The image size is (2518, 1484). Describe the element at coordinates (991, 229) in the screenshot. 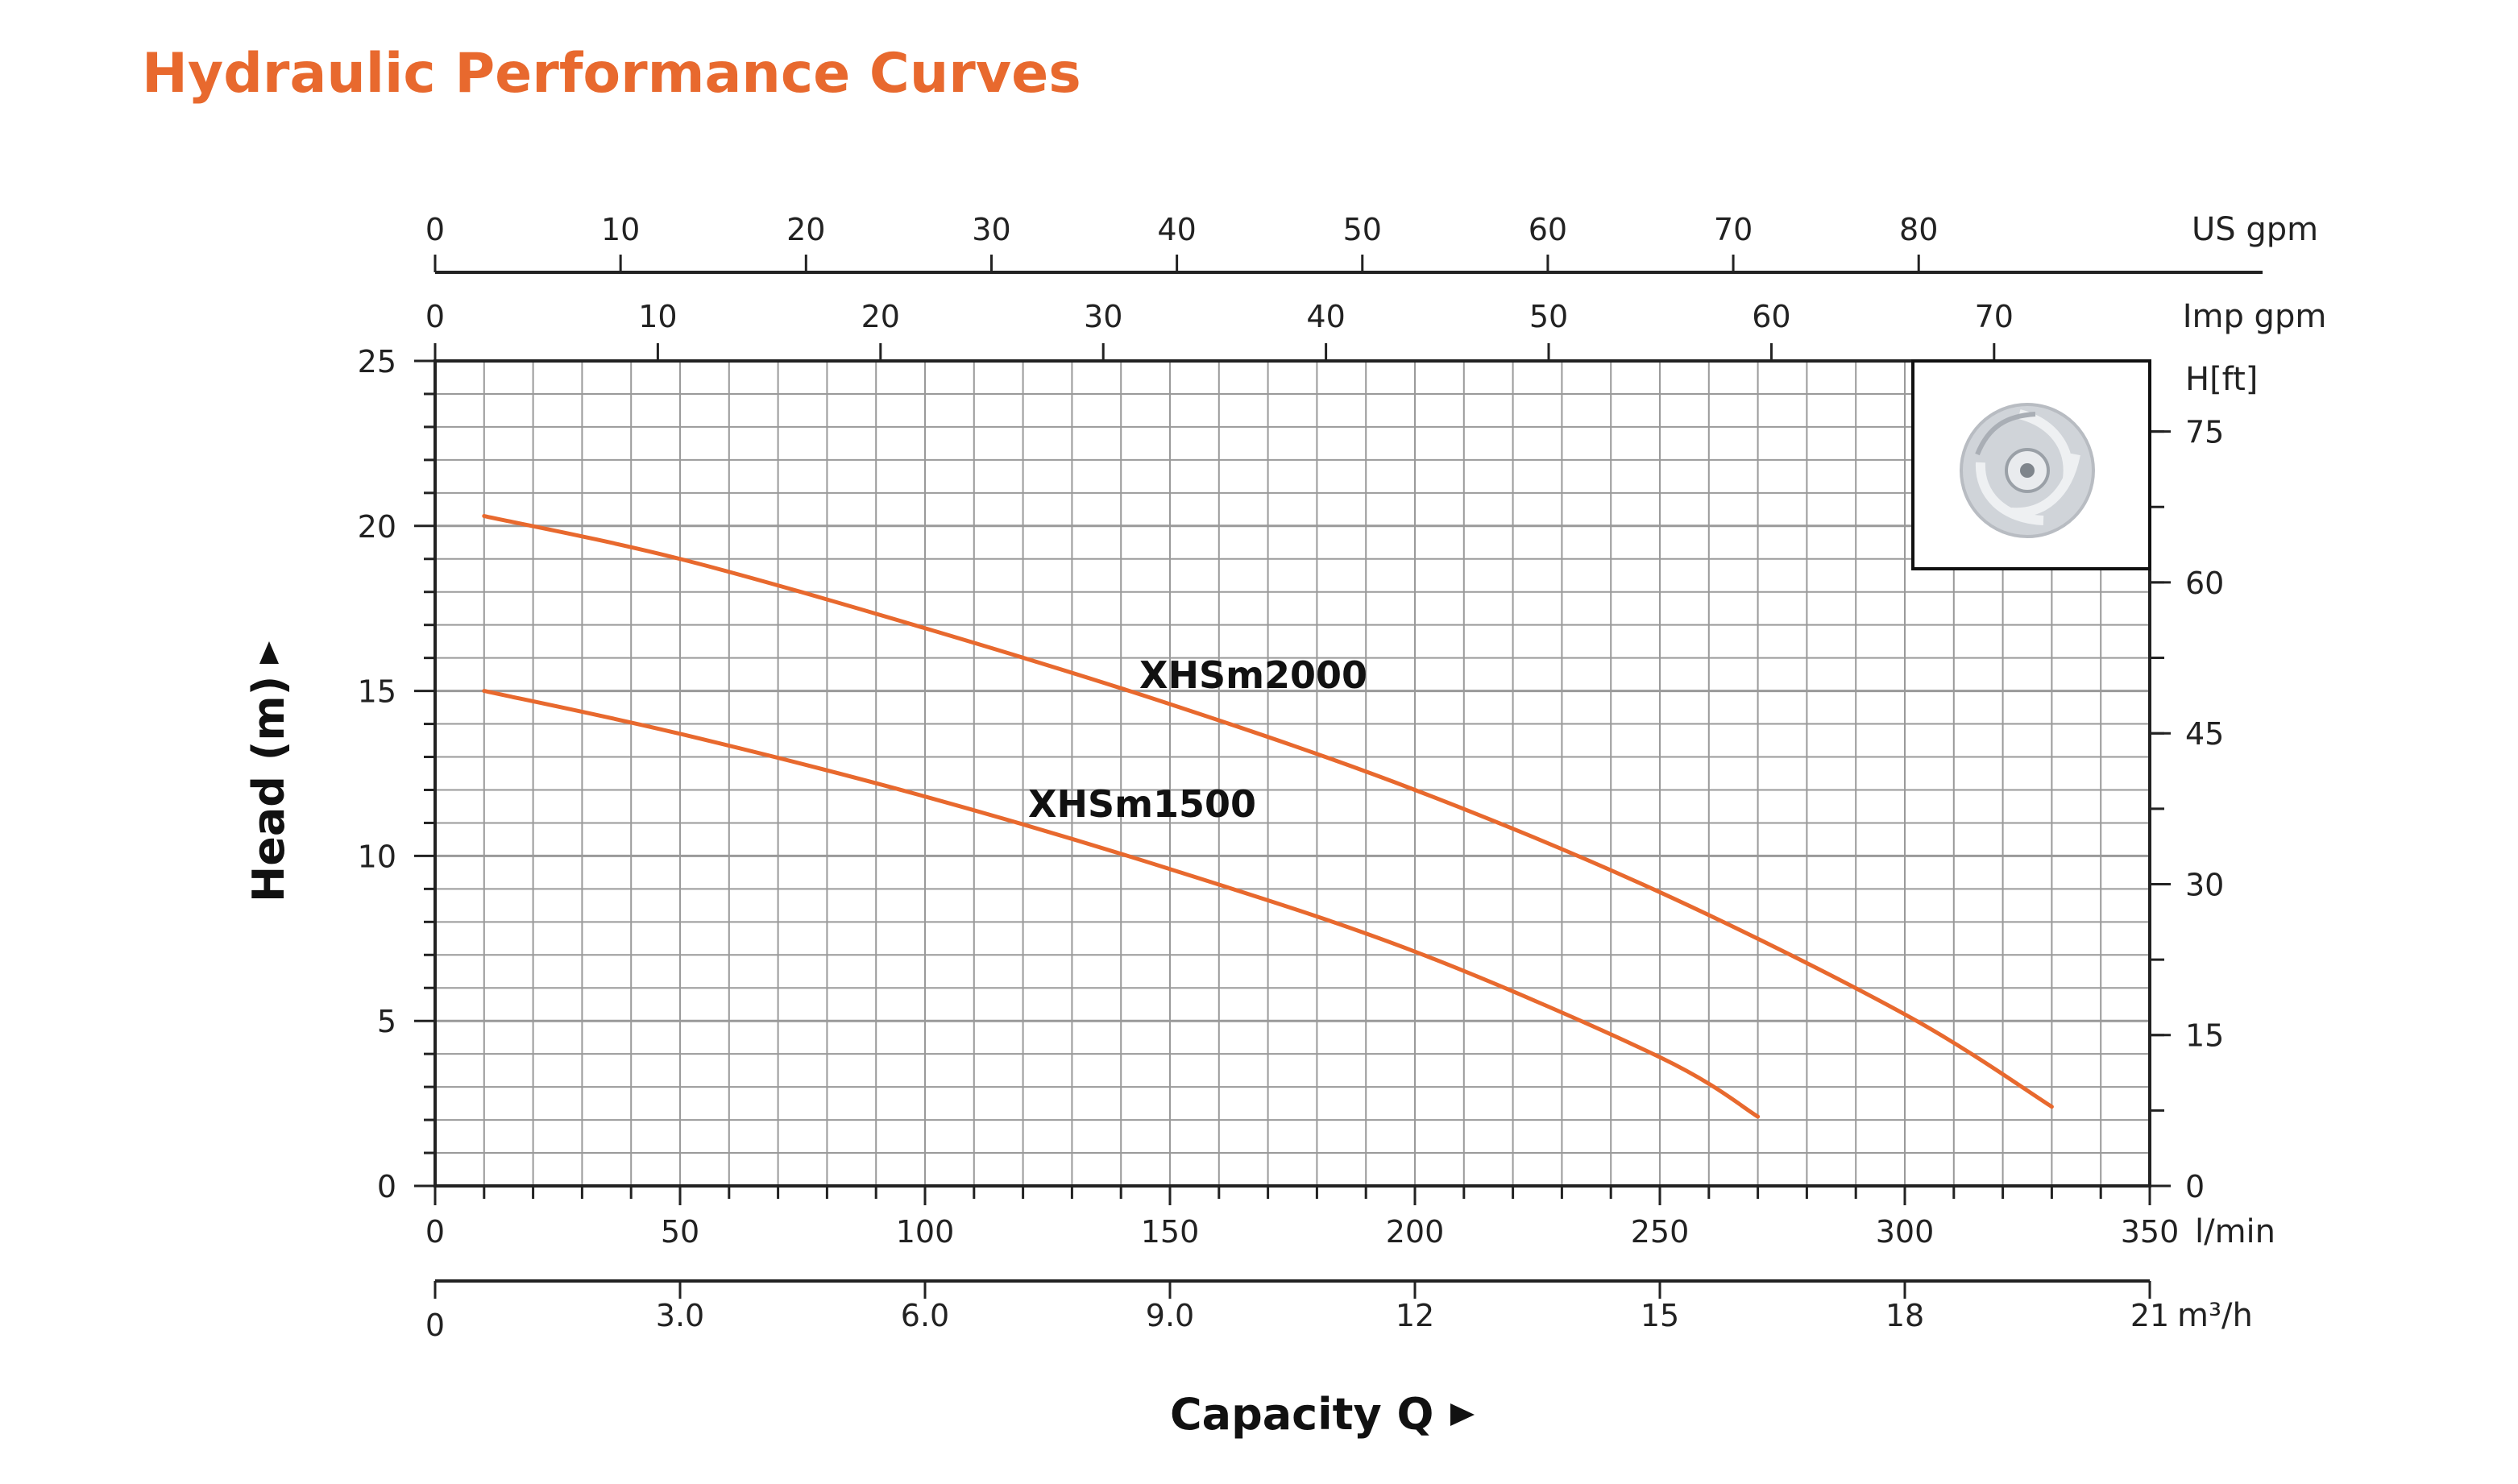

I see `us-gpm-tick-label: 30` at that location.